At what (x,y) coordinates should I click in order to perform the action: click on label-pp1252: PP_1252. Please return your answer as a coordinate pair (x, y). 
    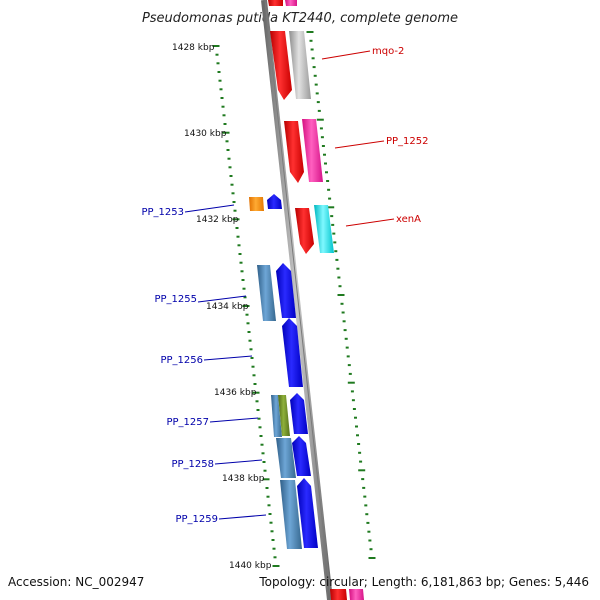
    Looking at the image, I should click on (407, 141).